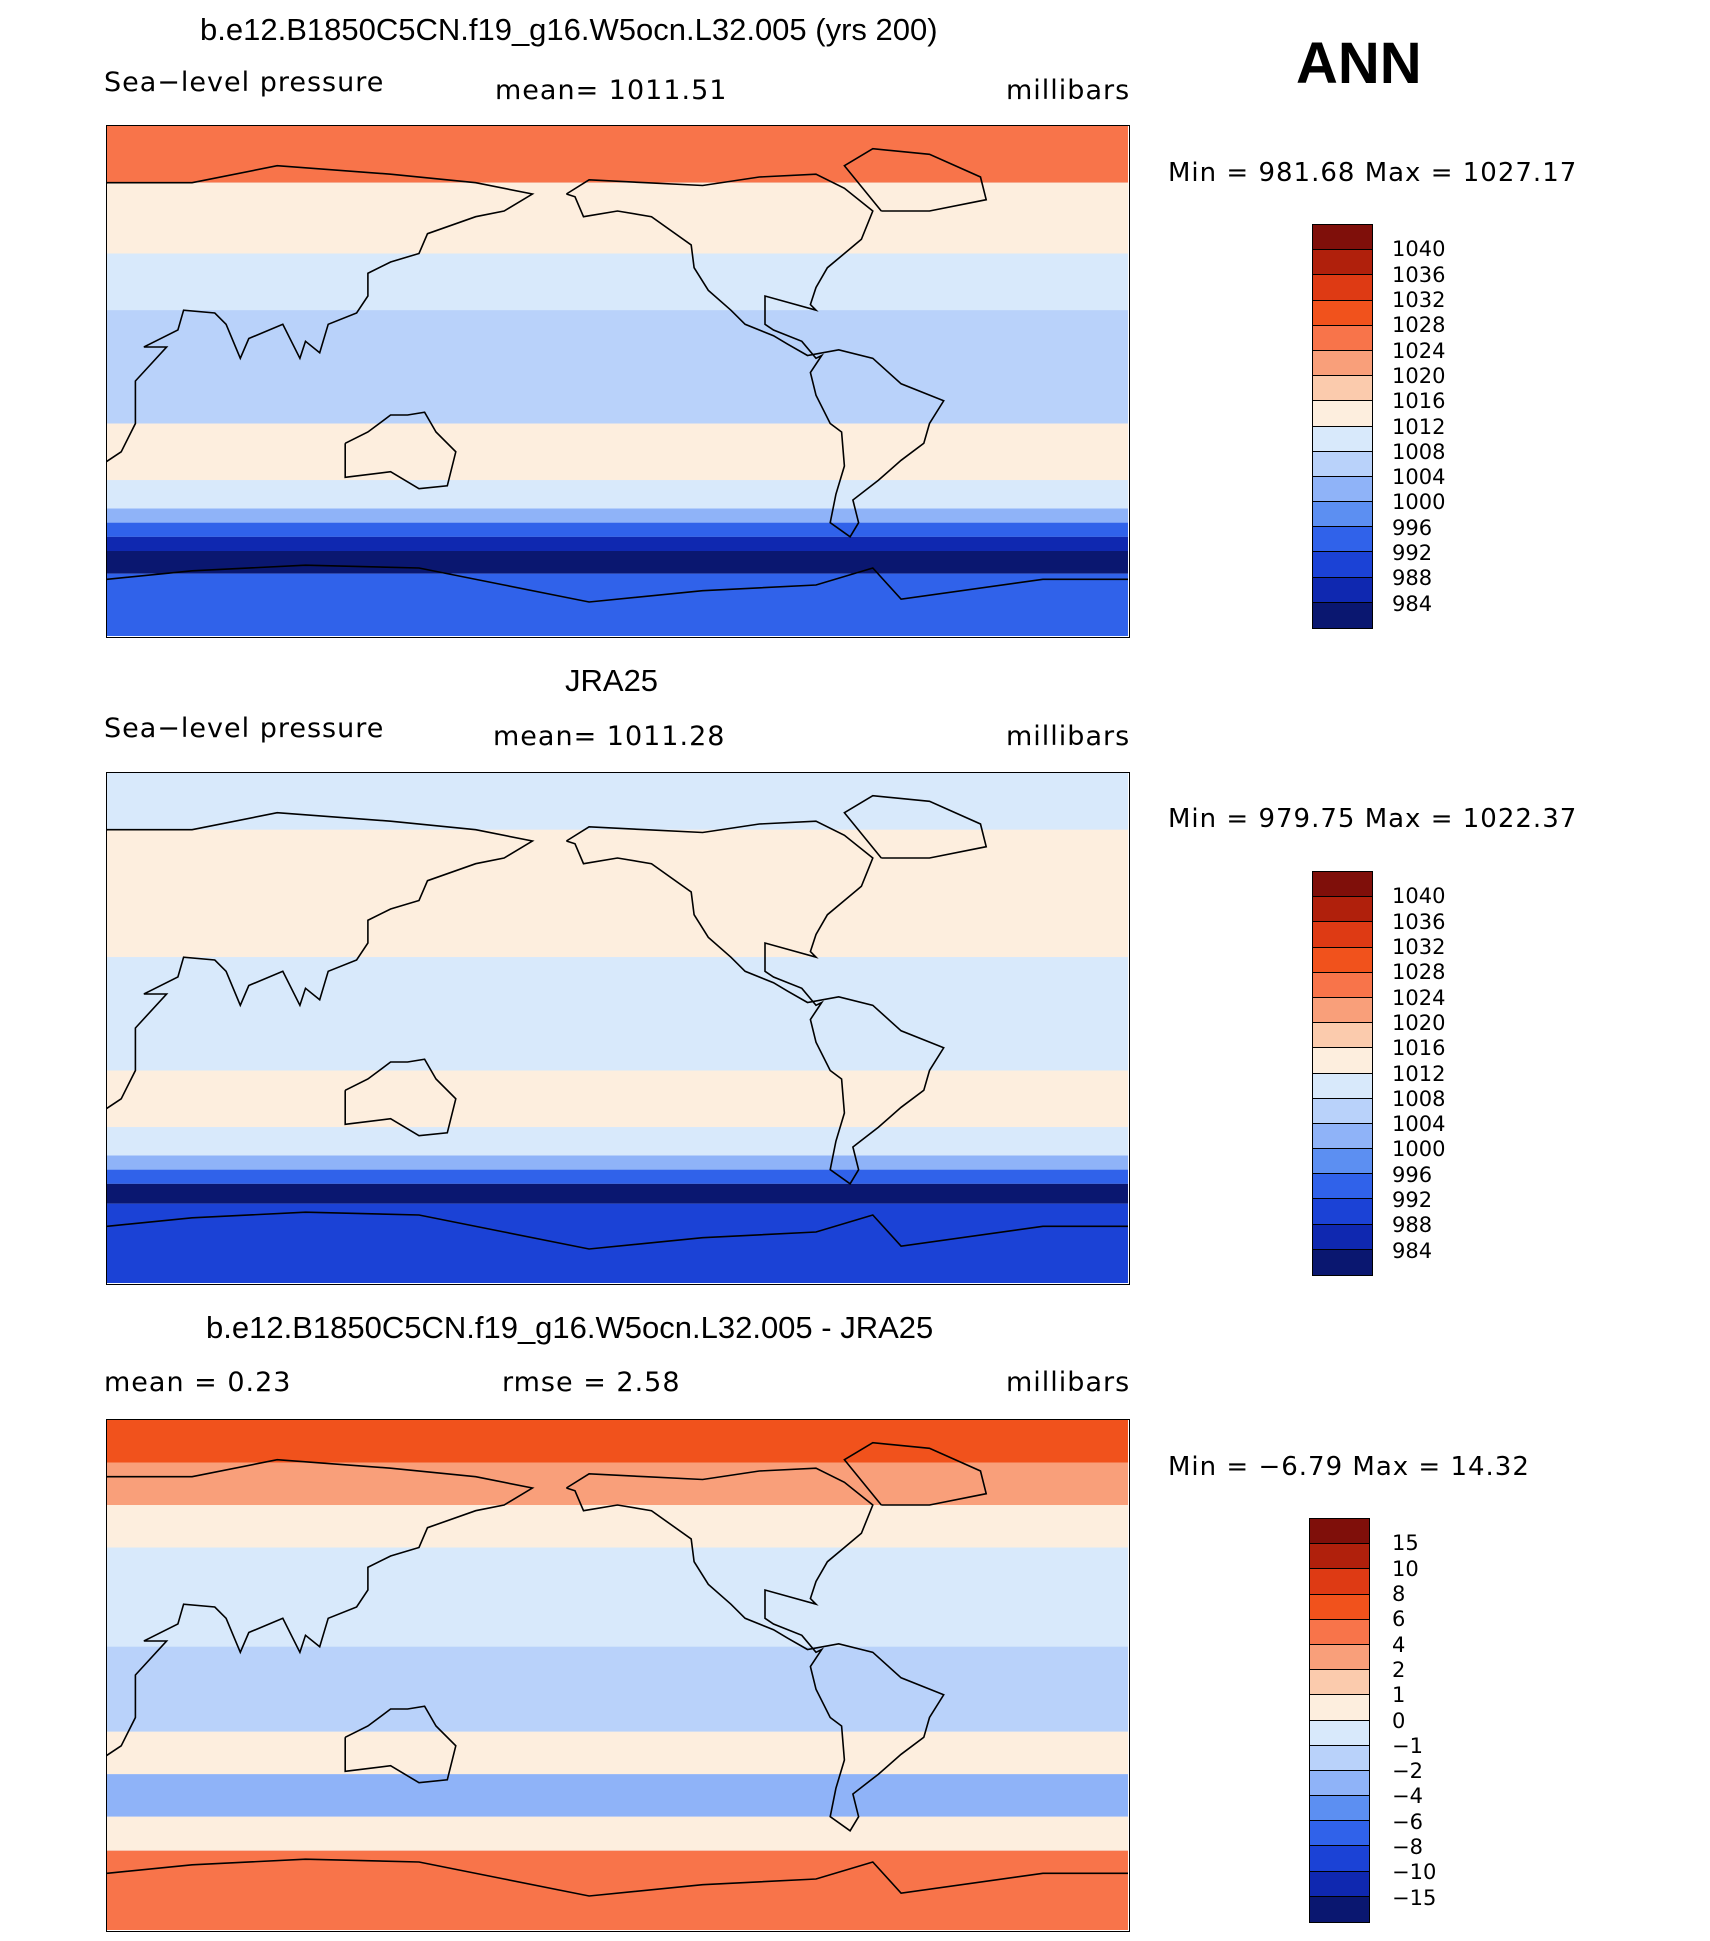 The width and height of the screenshot is (1710, 1941). I want to click on colorbar-level-label: 1012, so click(1419, 426).